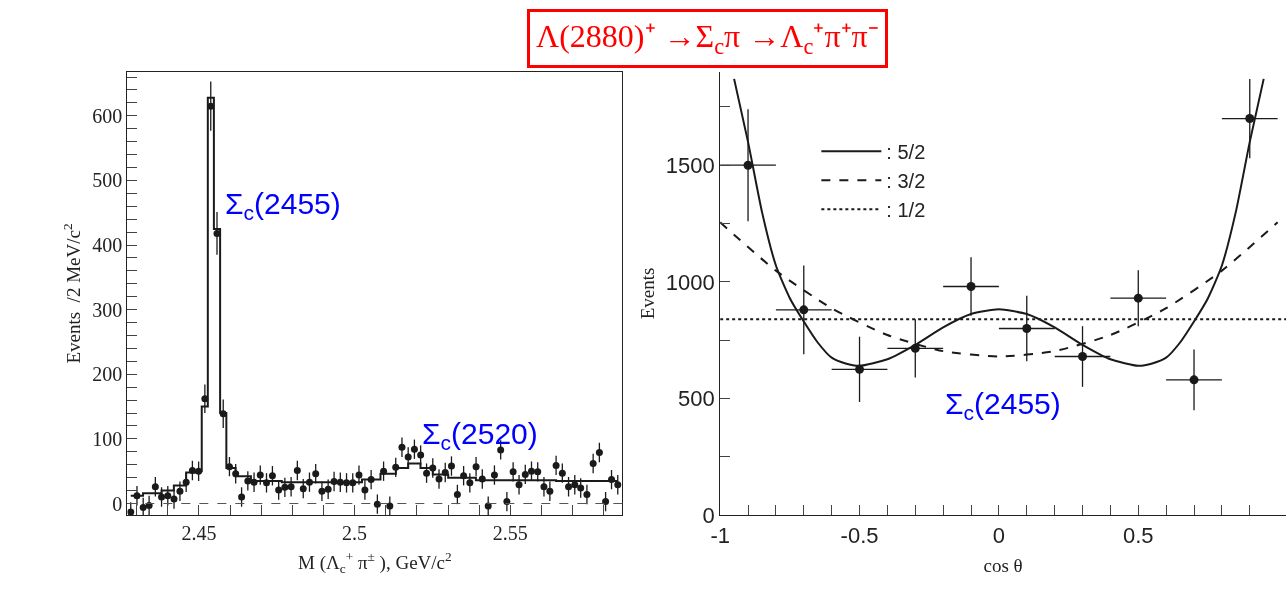 This screenshot has width=1286, height=599. I want to click on y-tick-label: 0, so click(117, 503).